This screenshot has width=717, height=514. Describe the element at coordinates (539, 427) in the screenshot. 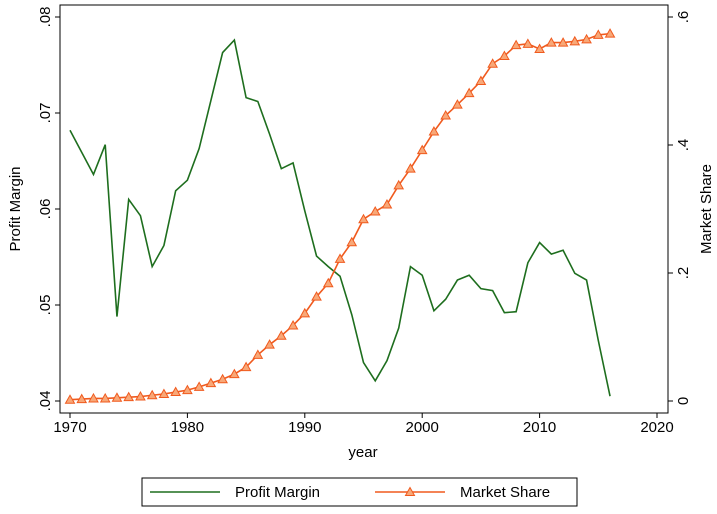

I see `x-tick-label: 2010` at that location.